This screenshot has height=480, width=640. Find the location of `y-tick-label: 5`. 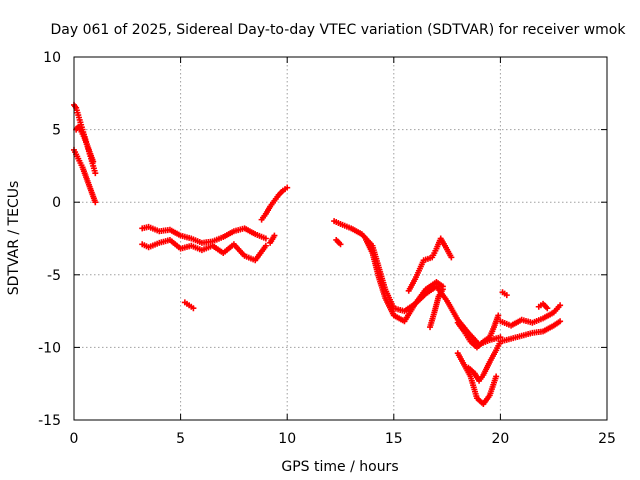

y-tick-label: 5 is located at coordinates (56, 131).